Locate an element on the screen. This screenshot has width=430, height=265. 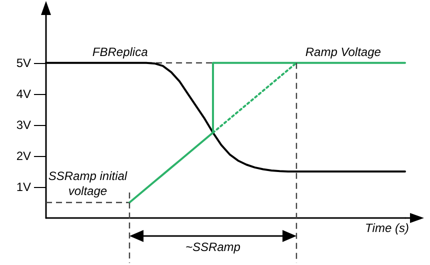
text: Time (s) is located at coordinates (387, 228).